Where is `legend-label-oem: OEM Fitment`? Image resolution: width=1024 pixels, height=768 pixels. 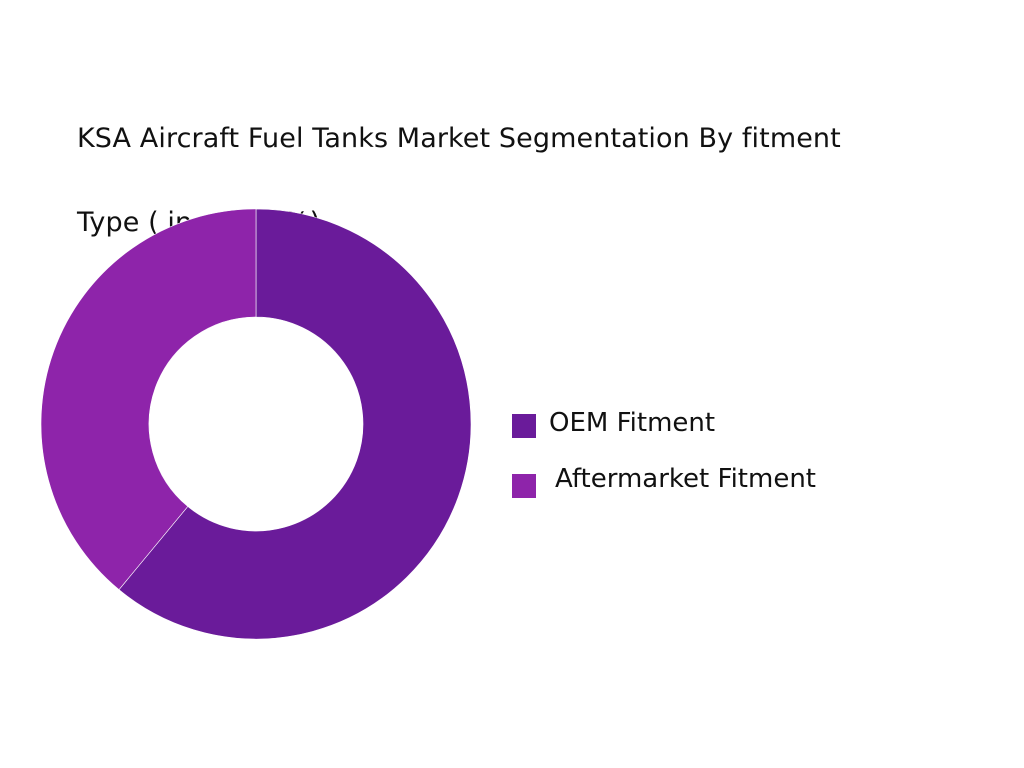 legend-label-oem: OEM Fitment is located at coordinates (632, 423).